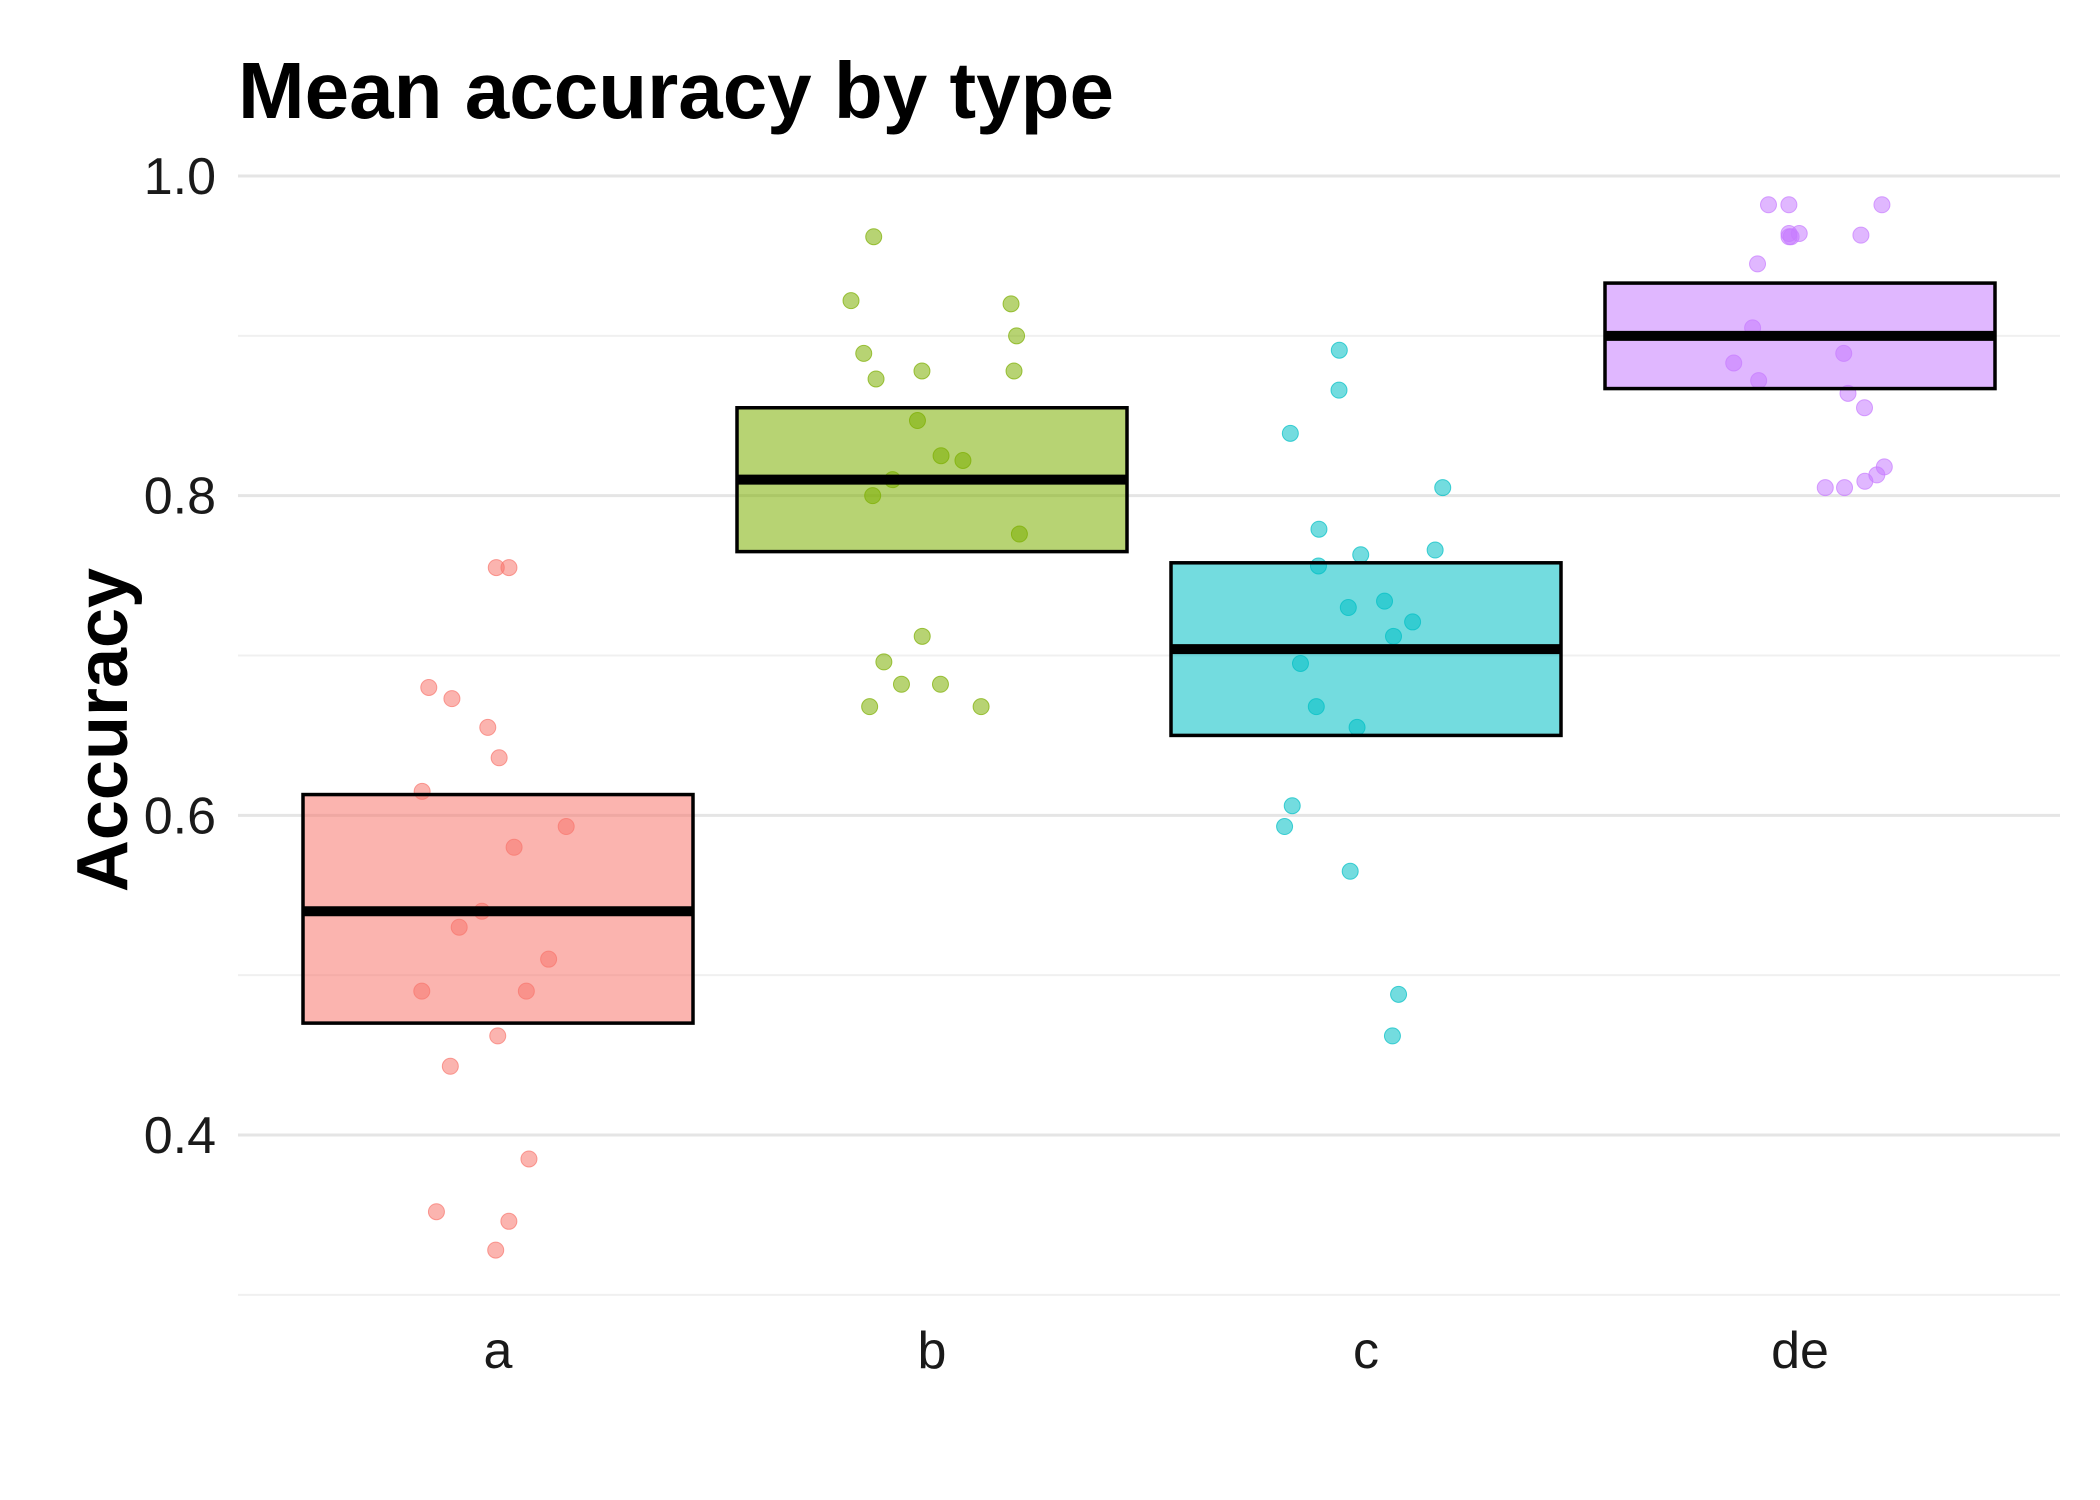  What do you see at coordinates (103, 730) in the screenshot?
I see `y-axis-label: Accuracy` at bounding box center [103, 730].